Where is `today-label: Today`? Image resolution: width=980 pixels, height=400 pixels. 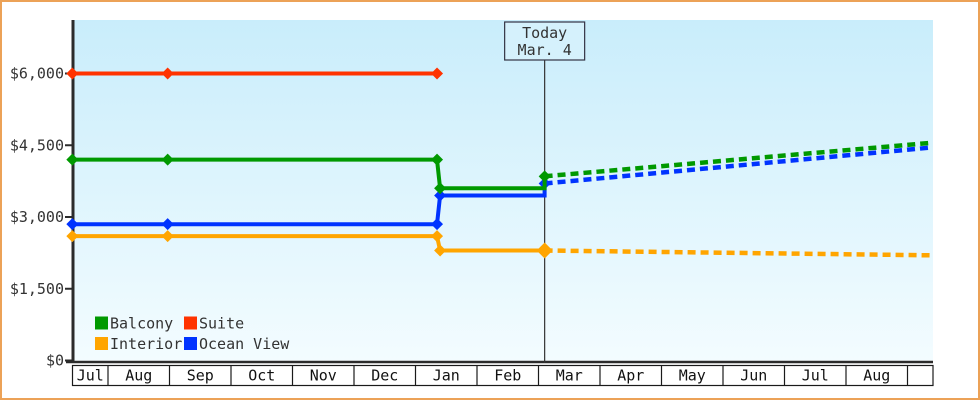
today-label: Today is located at coordinates (544, 33).